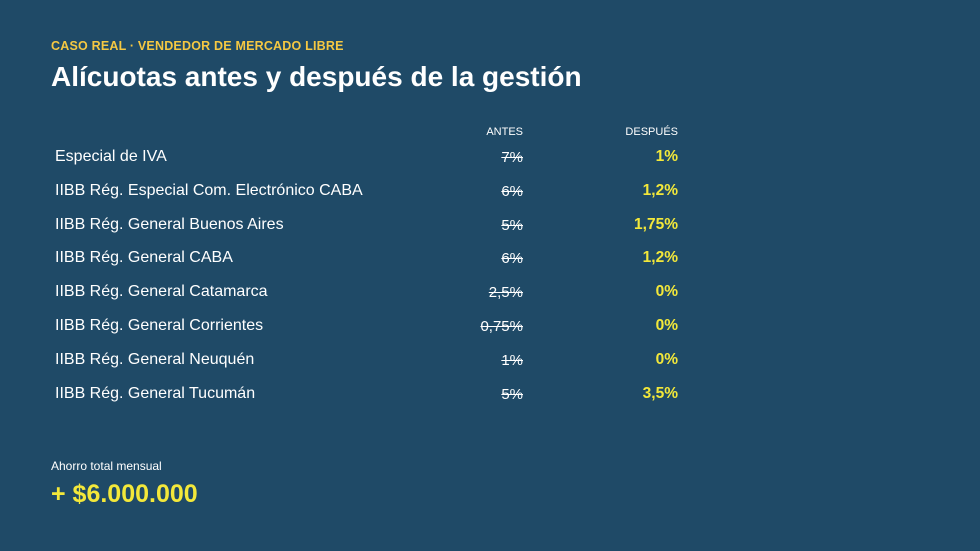 This screenshot has height=551, width=980. Describe the element at coordinates (367, 364) in the screenshot. I see `table-row: IIBB Rég. General Neuquén 1% 0%` at that location.